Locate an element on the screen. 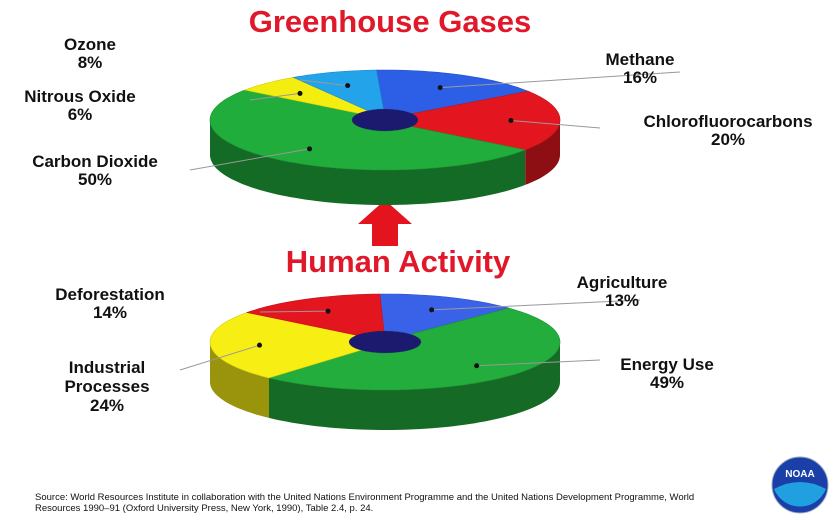 Image resolution: width=835 pixels, height=520 pixels. value-label: 6% is located at coordinates (80, 114).